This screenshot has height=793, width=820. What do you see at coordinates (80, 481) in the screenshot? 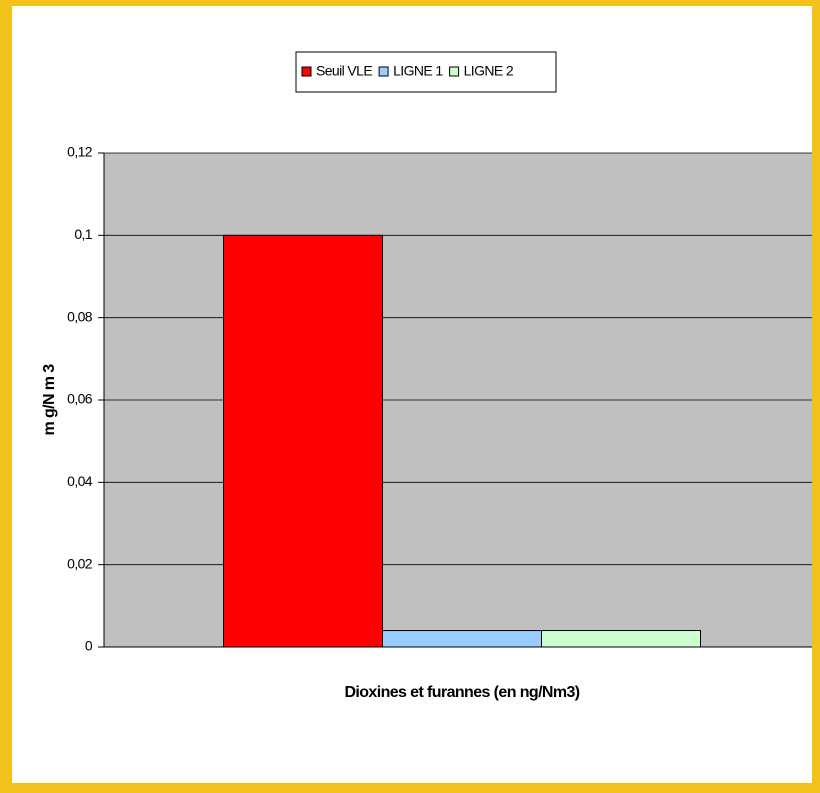
I see `y-tick-label: 0,04` at bounding box center [80, 481].